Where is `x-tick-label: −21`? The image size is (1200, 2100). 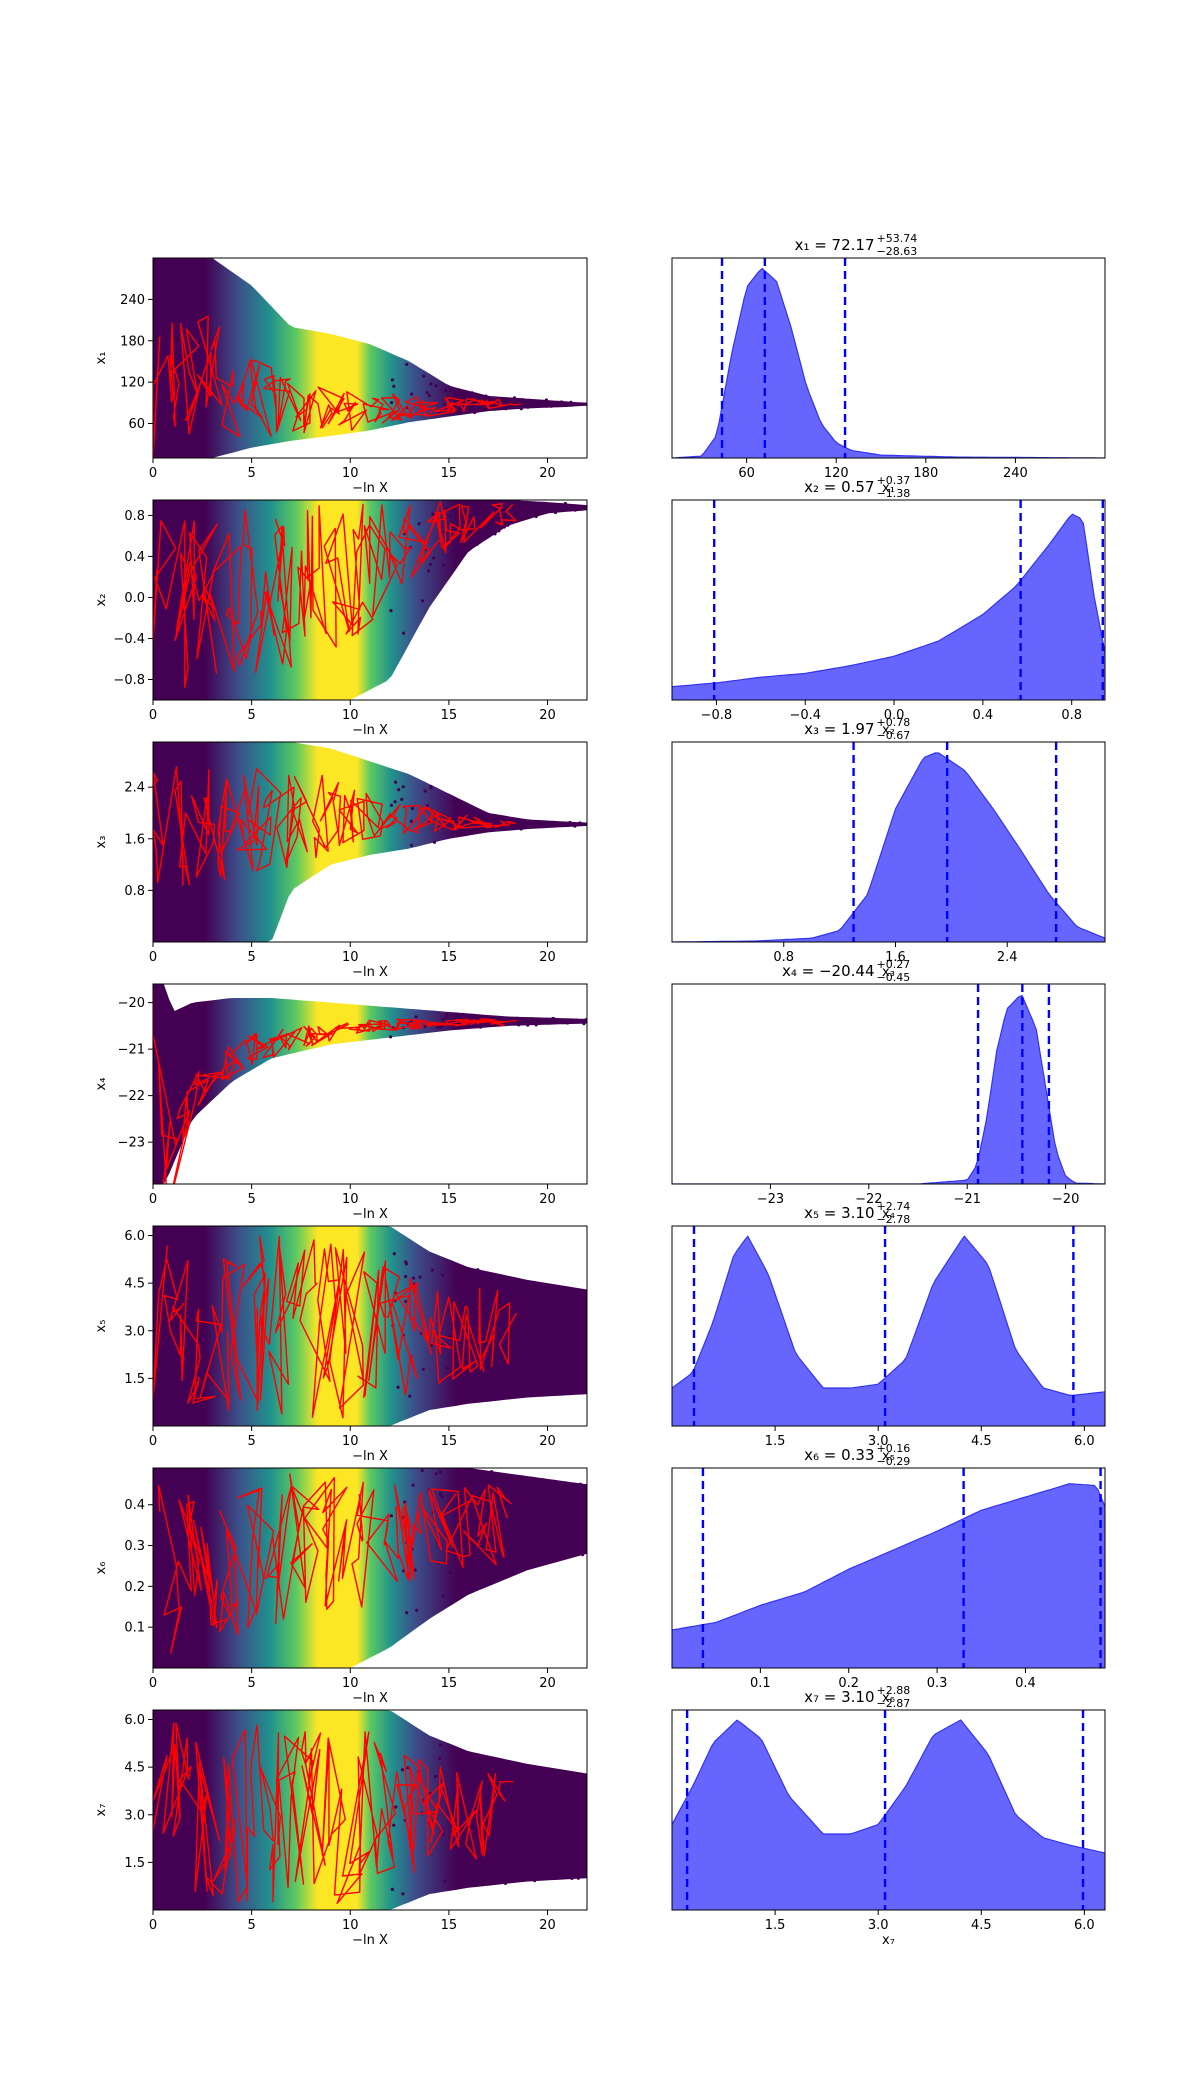 x-tick-label: −21 is located at coordinates (967, 1199).